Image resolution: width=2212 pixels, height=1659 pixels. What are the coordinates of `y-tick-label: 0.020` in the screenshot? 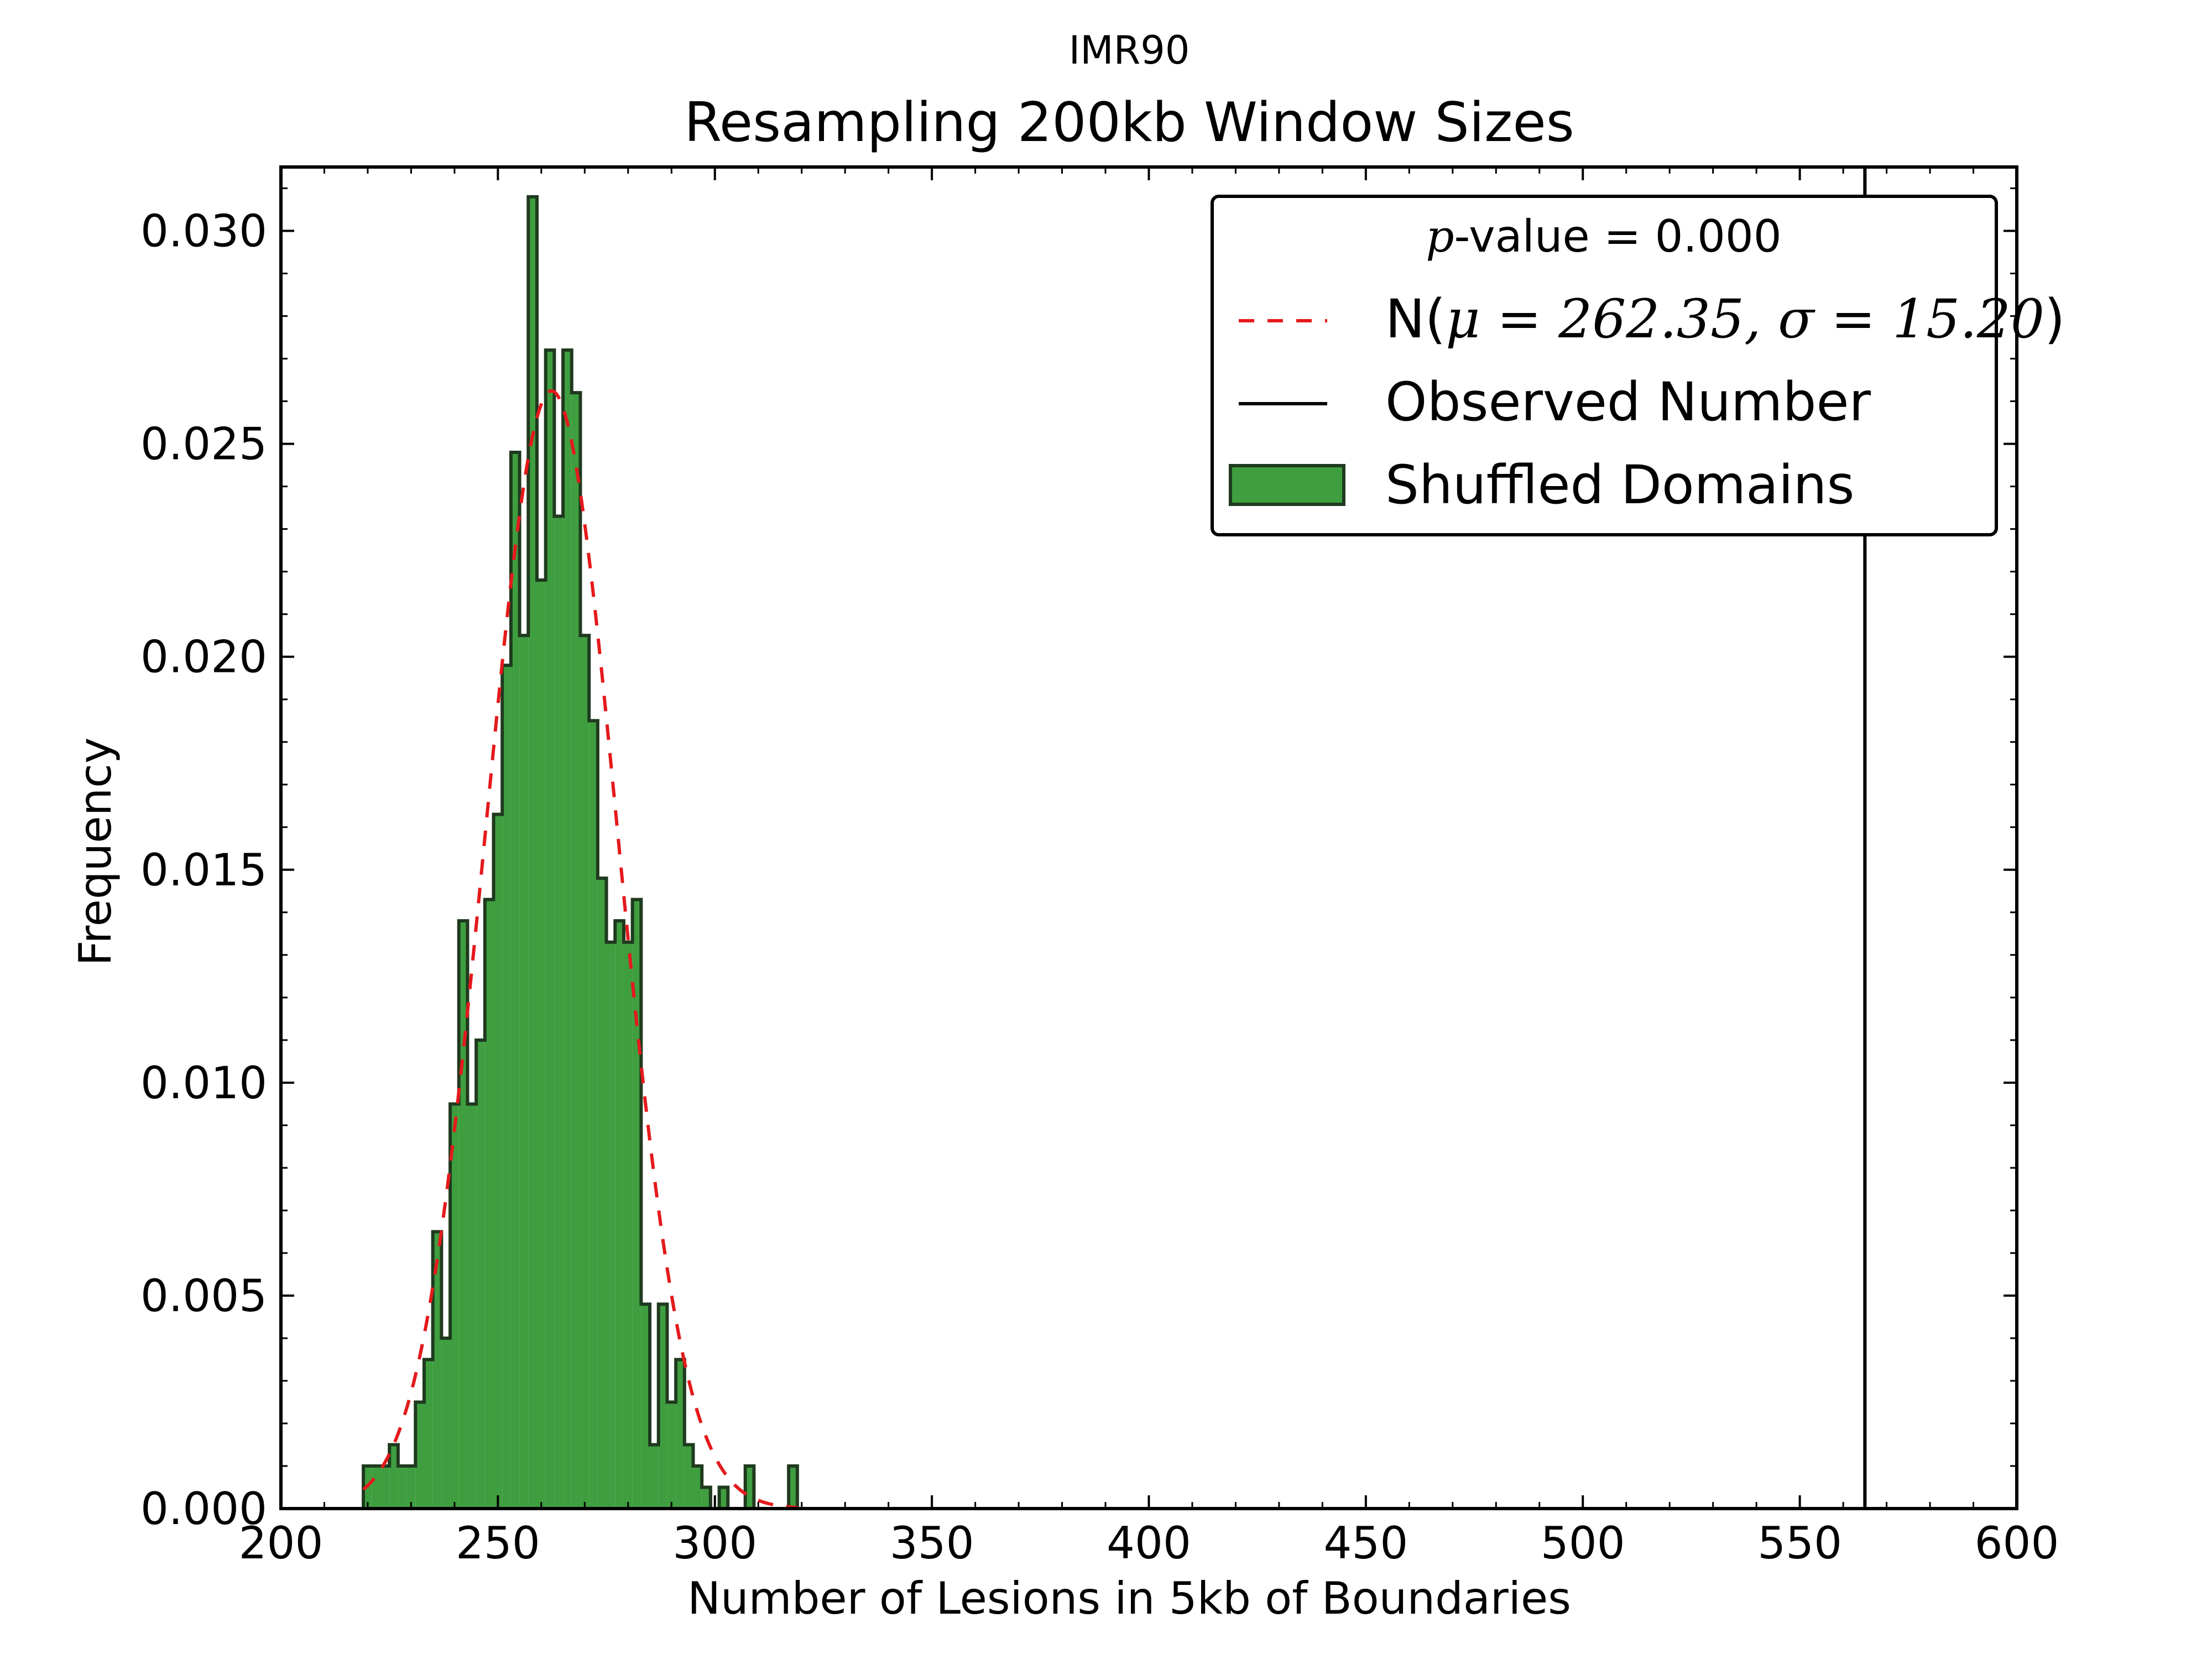 It's located at (204, 658).